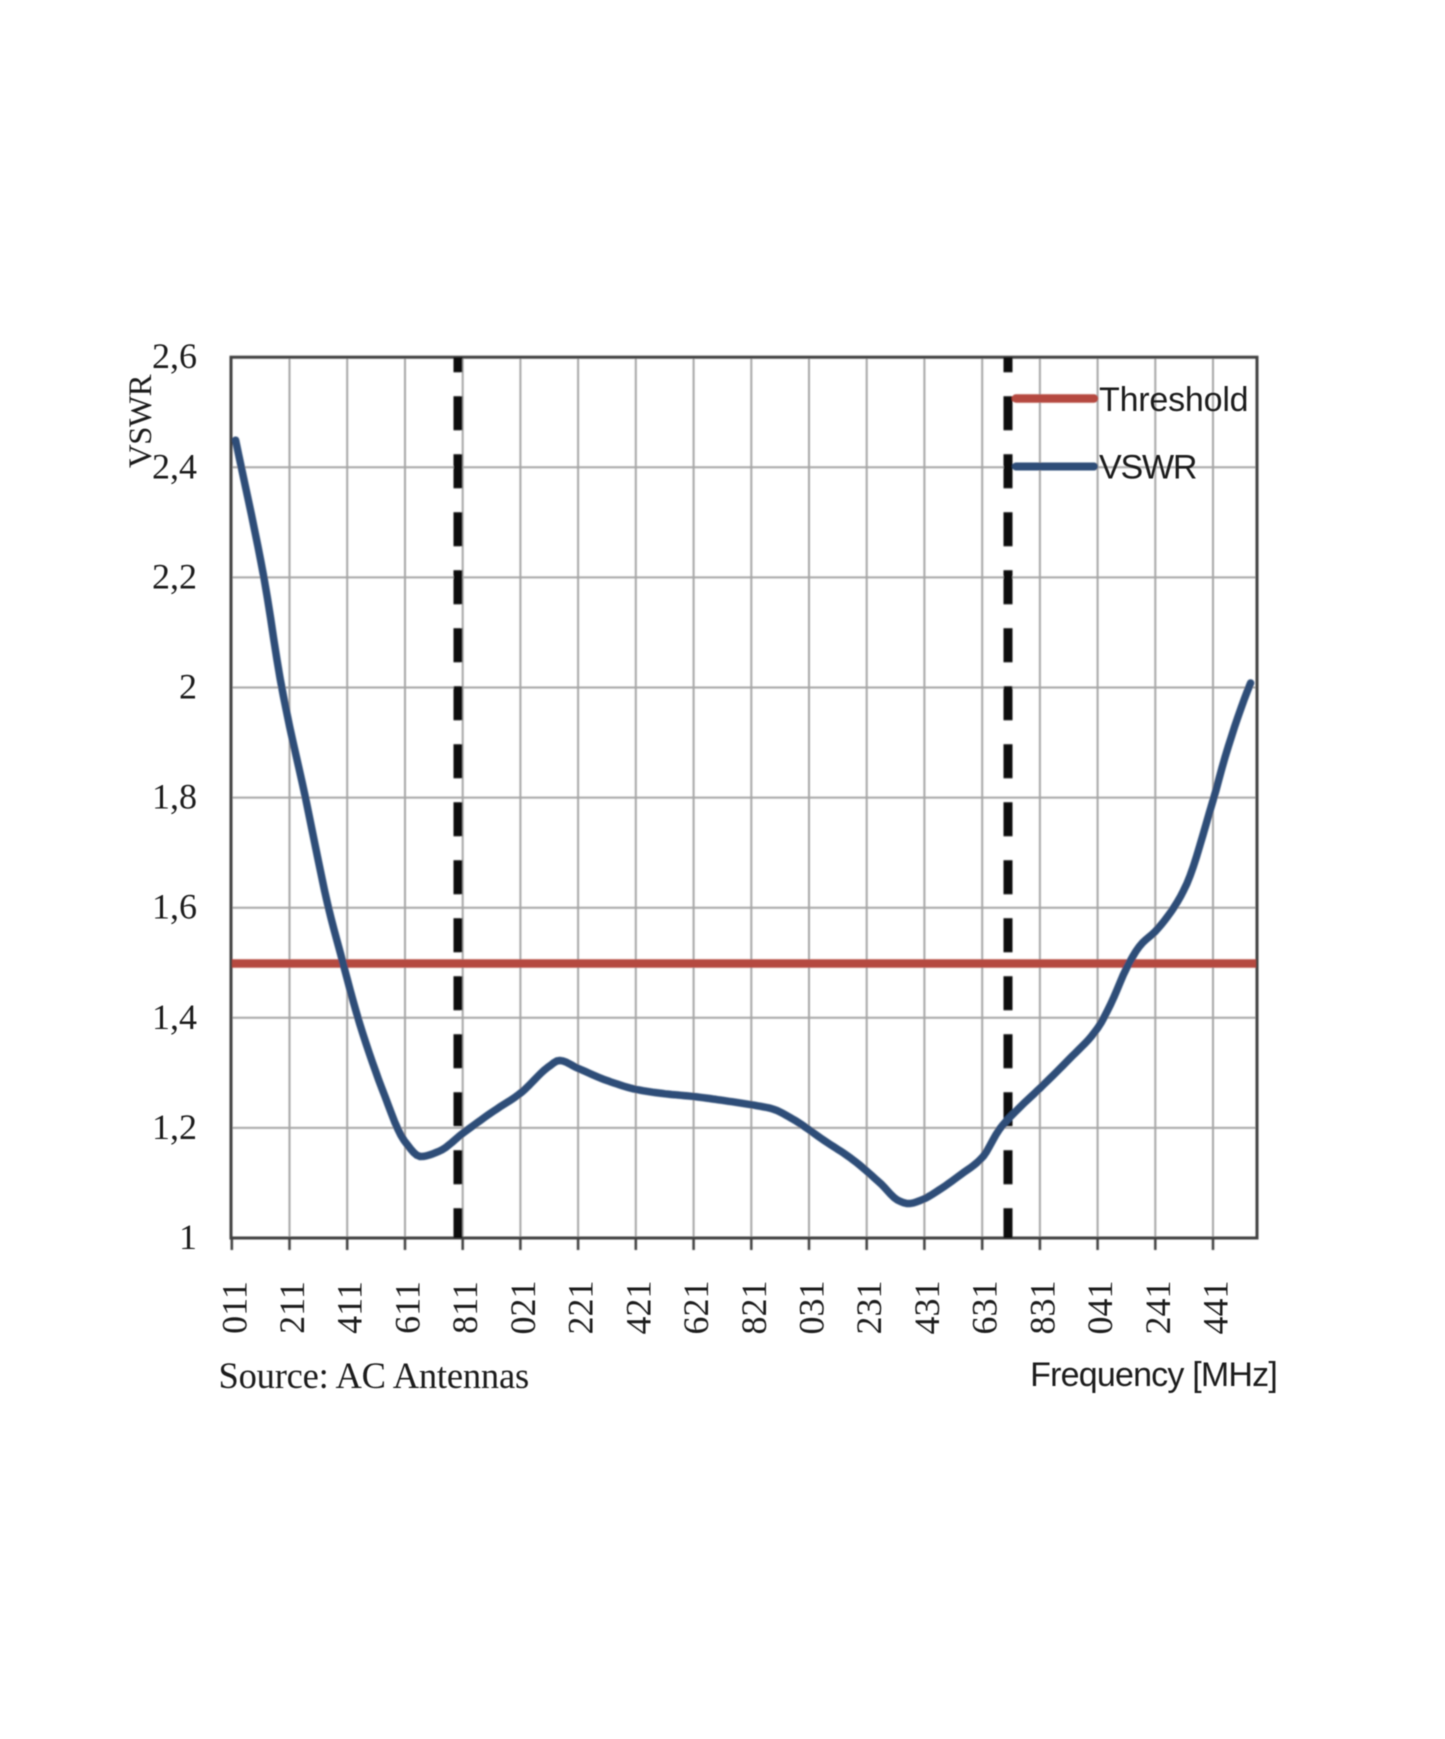  I want to click on svg-text: 1, so click(188, 1237).